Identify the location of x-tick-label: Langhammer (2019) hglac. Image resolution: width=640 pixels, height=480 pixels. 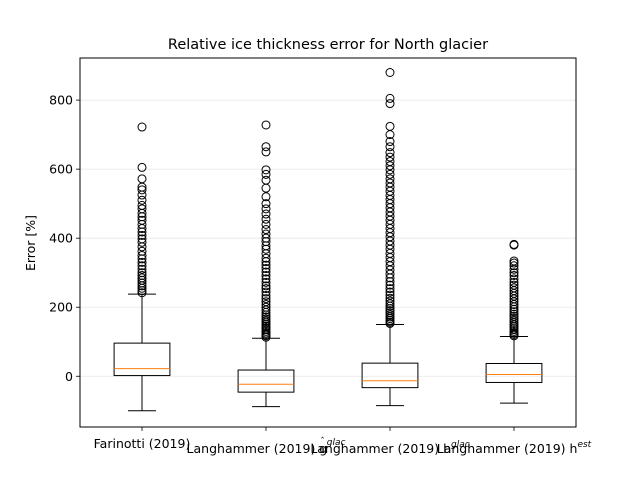
(389, 448).